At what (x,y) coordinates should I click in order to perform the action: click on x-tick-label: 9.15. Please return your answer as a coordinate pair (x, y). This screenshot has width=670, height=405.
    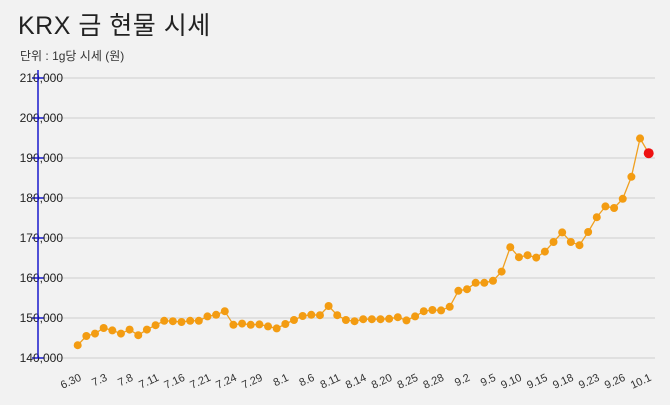
    Looking at the image, I should click on (537, 382).